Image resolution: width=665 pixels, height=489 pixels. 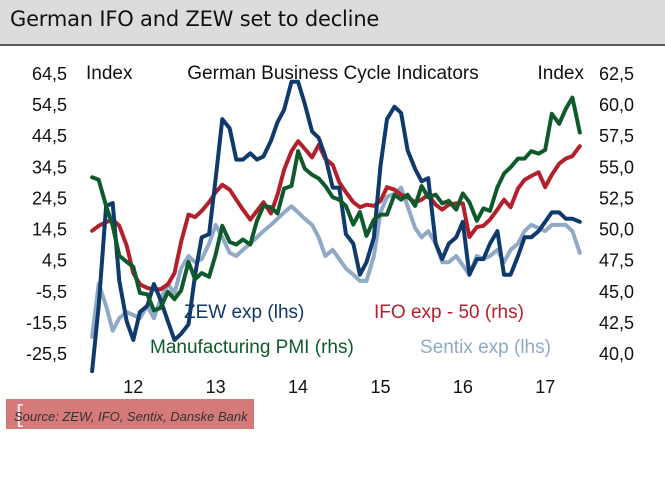 I want to click on right-tick-label: 55,0, so click(x=616, y=167).